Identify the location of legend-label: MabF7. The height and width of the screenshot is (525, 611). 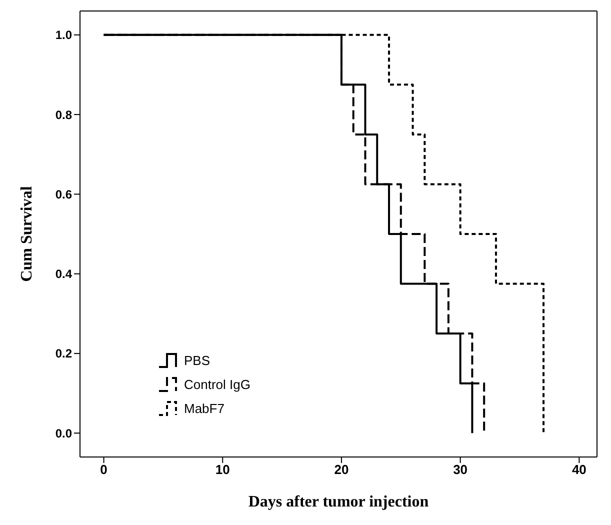
(204, 408).